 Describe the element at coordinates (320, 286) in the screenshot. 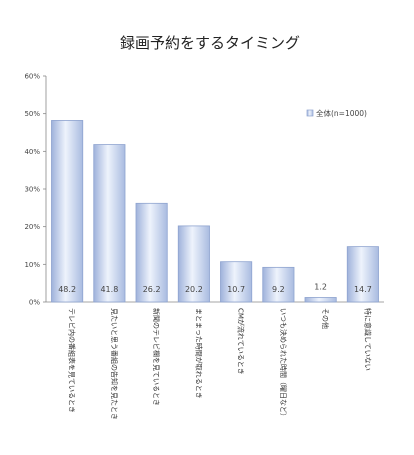

I see `bar-value-label: 1.2` at that location.